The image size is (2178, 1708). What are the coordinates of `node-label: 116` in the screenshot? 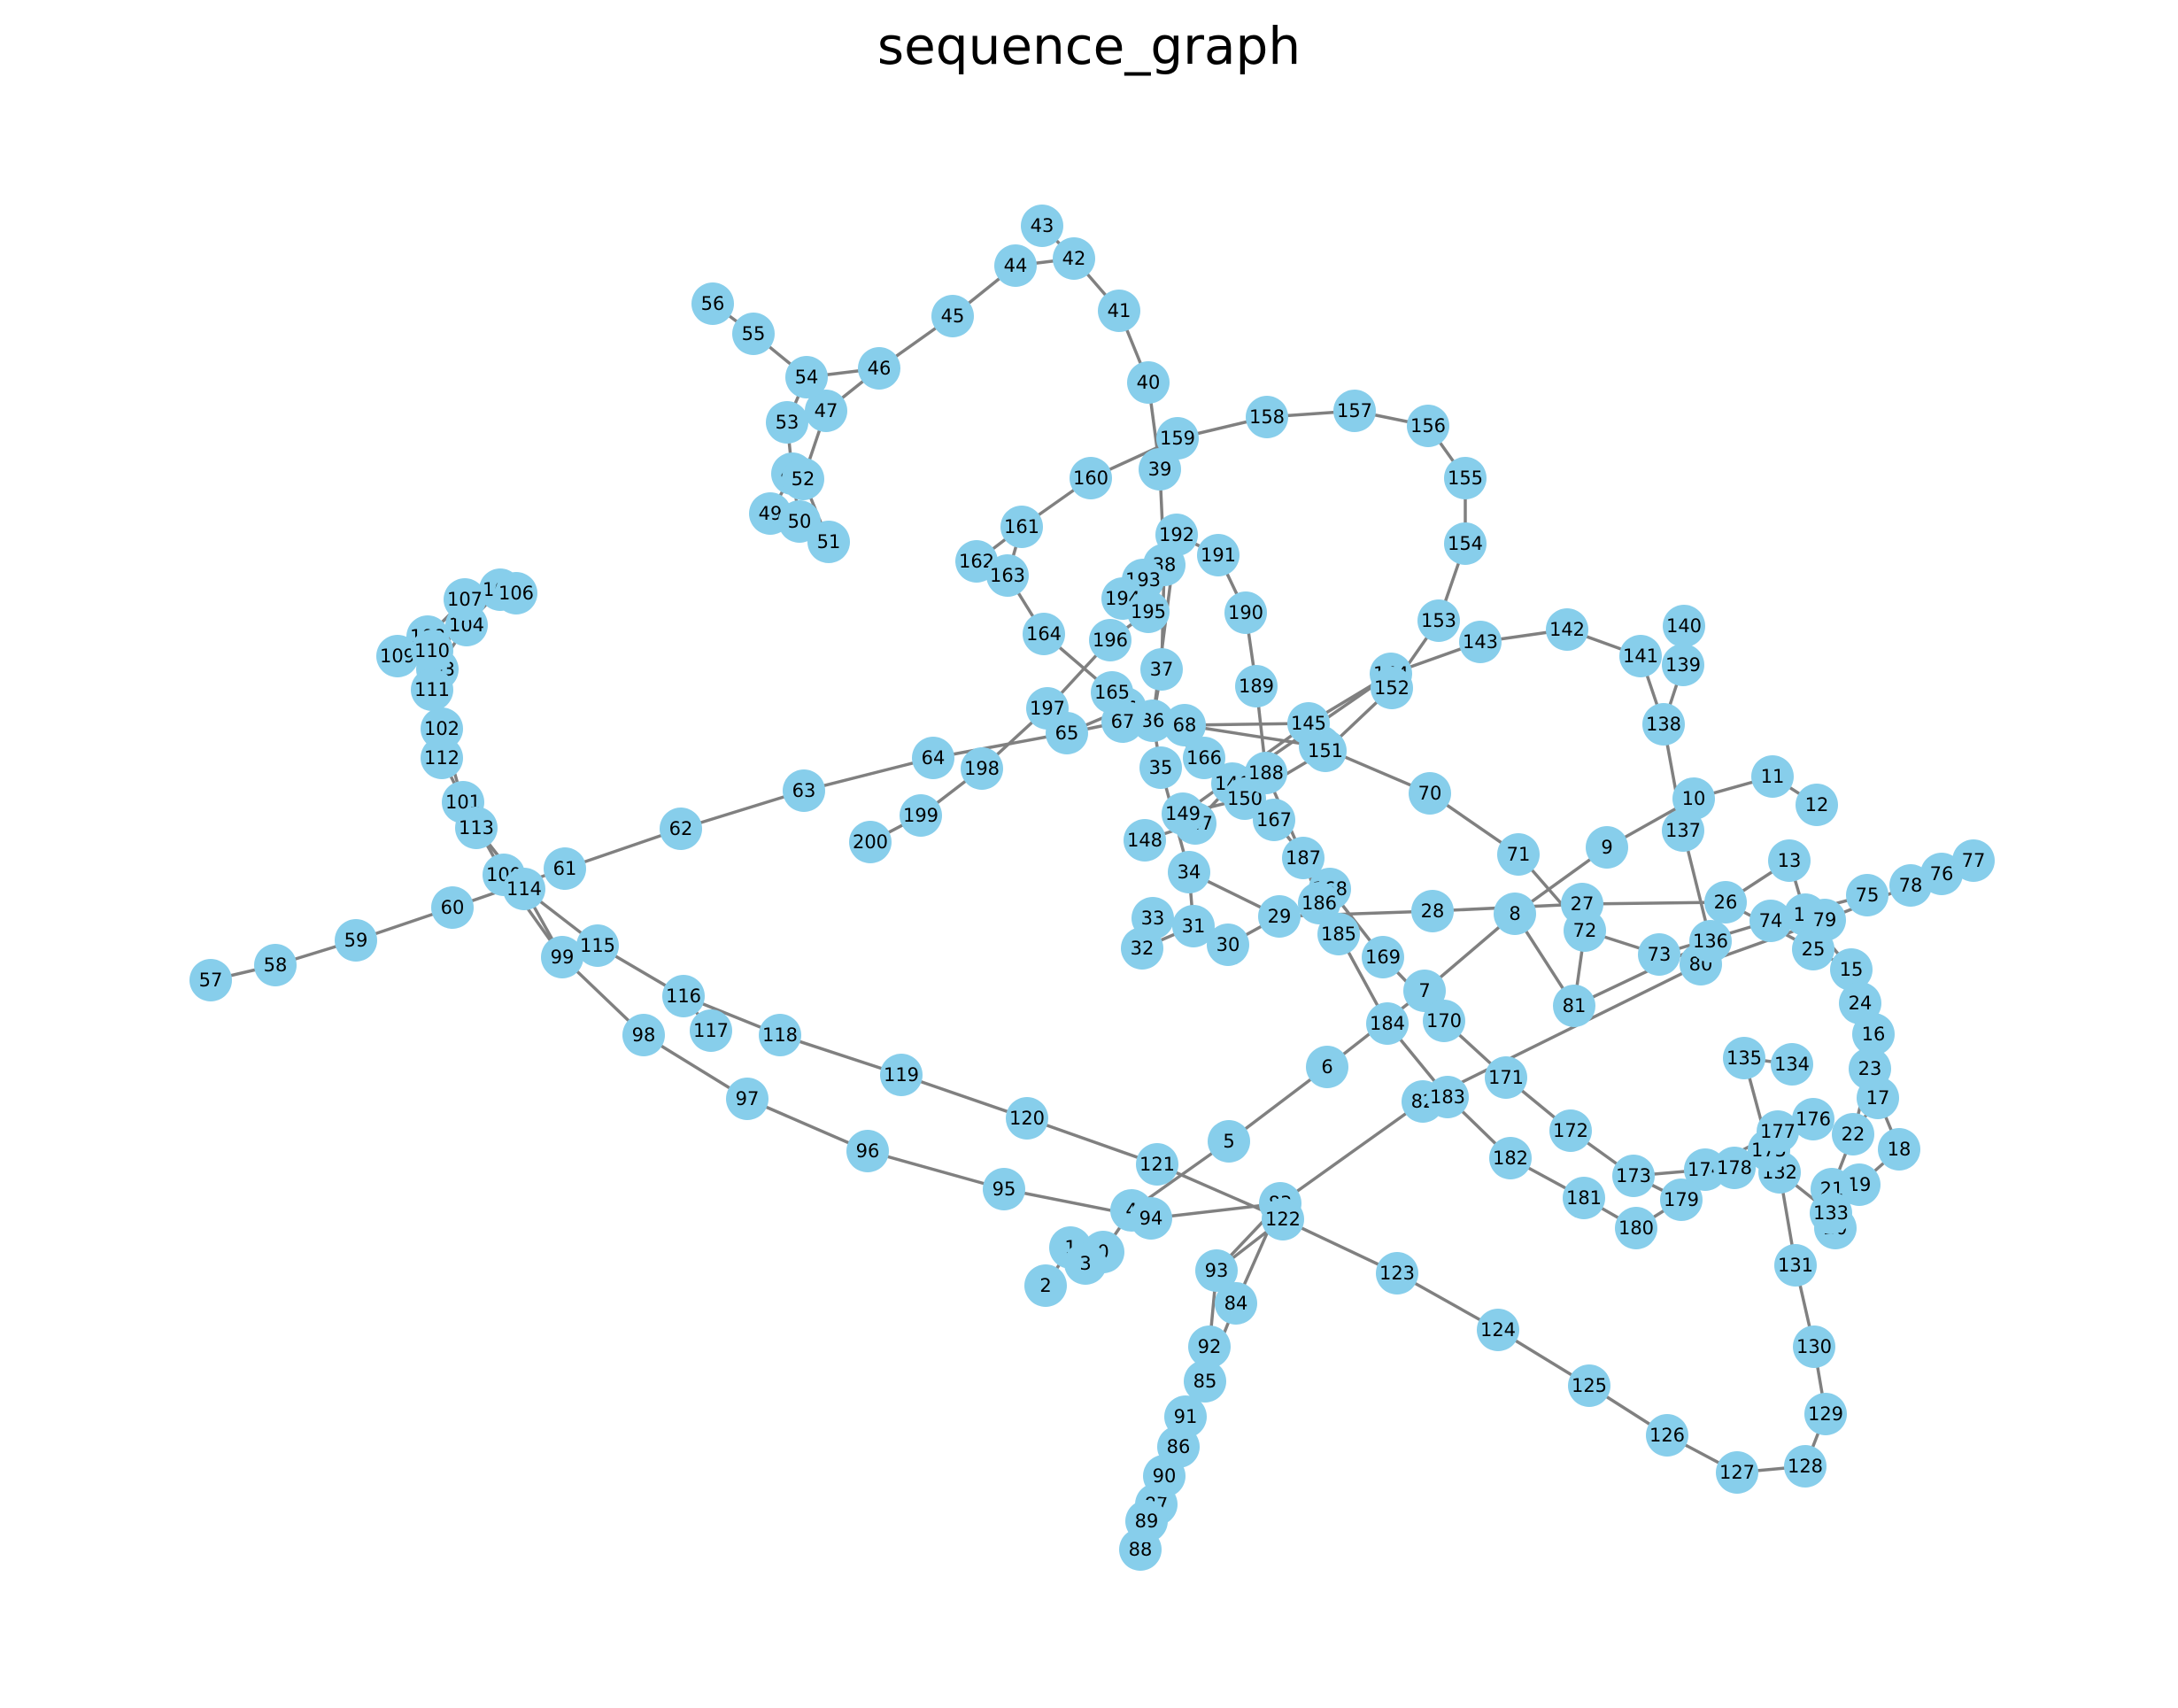 It's located at (683, 996).